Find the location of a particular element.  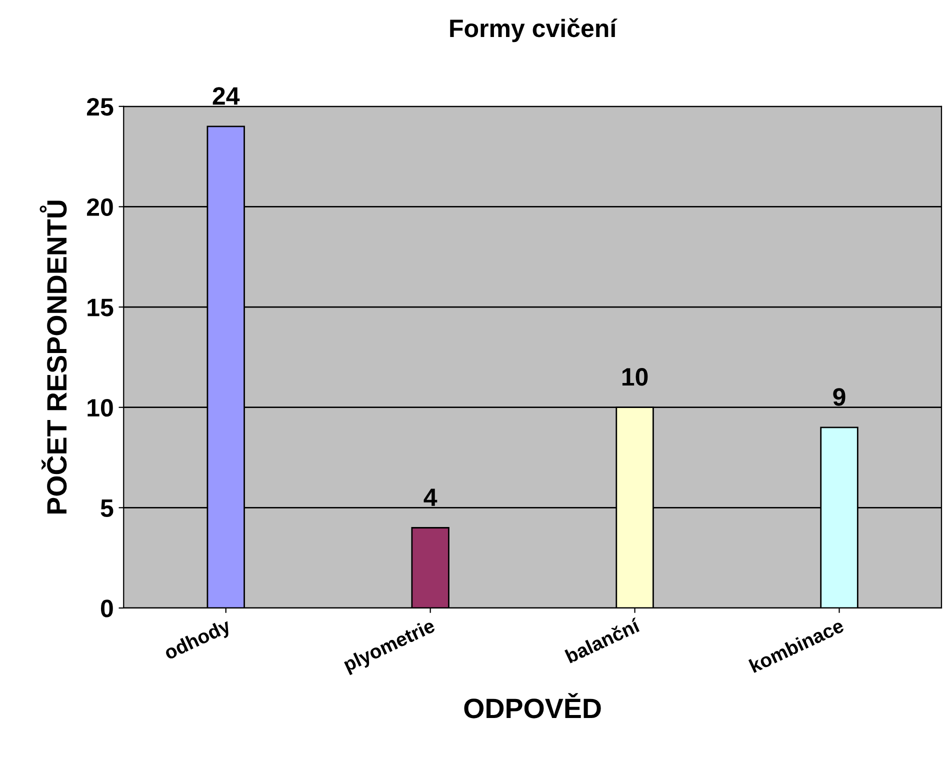

data-label: 4 is located at coordinates (431, 497).